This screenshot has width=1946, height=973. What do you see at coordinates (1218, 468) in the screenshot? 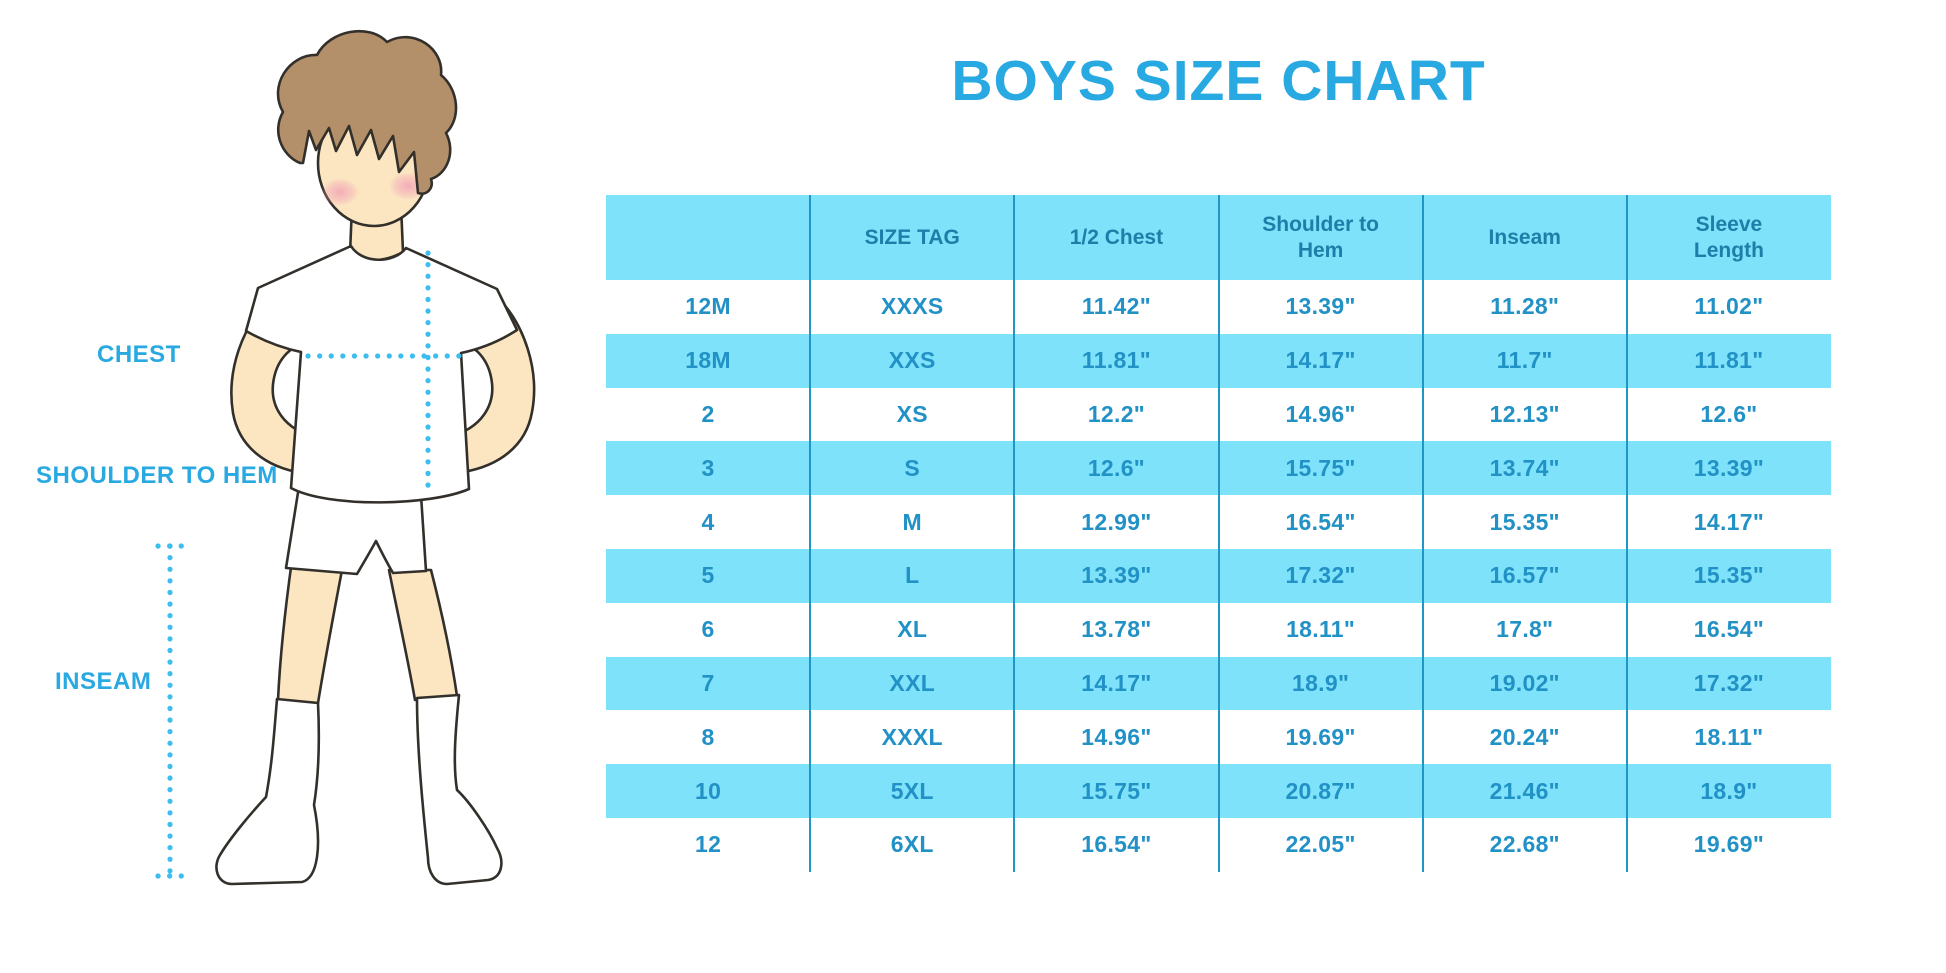
I see `table-row: 3 S 12.6" 15.75" 13.74" 13.39"` at bounding box center [1218, 468].